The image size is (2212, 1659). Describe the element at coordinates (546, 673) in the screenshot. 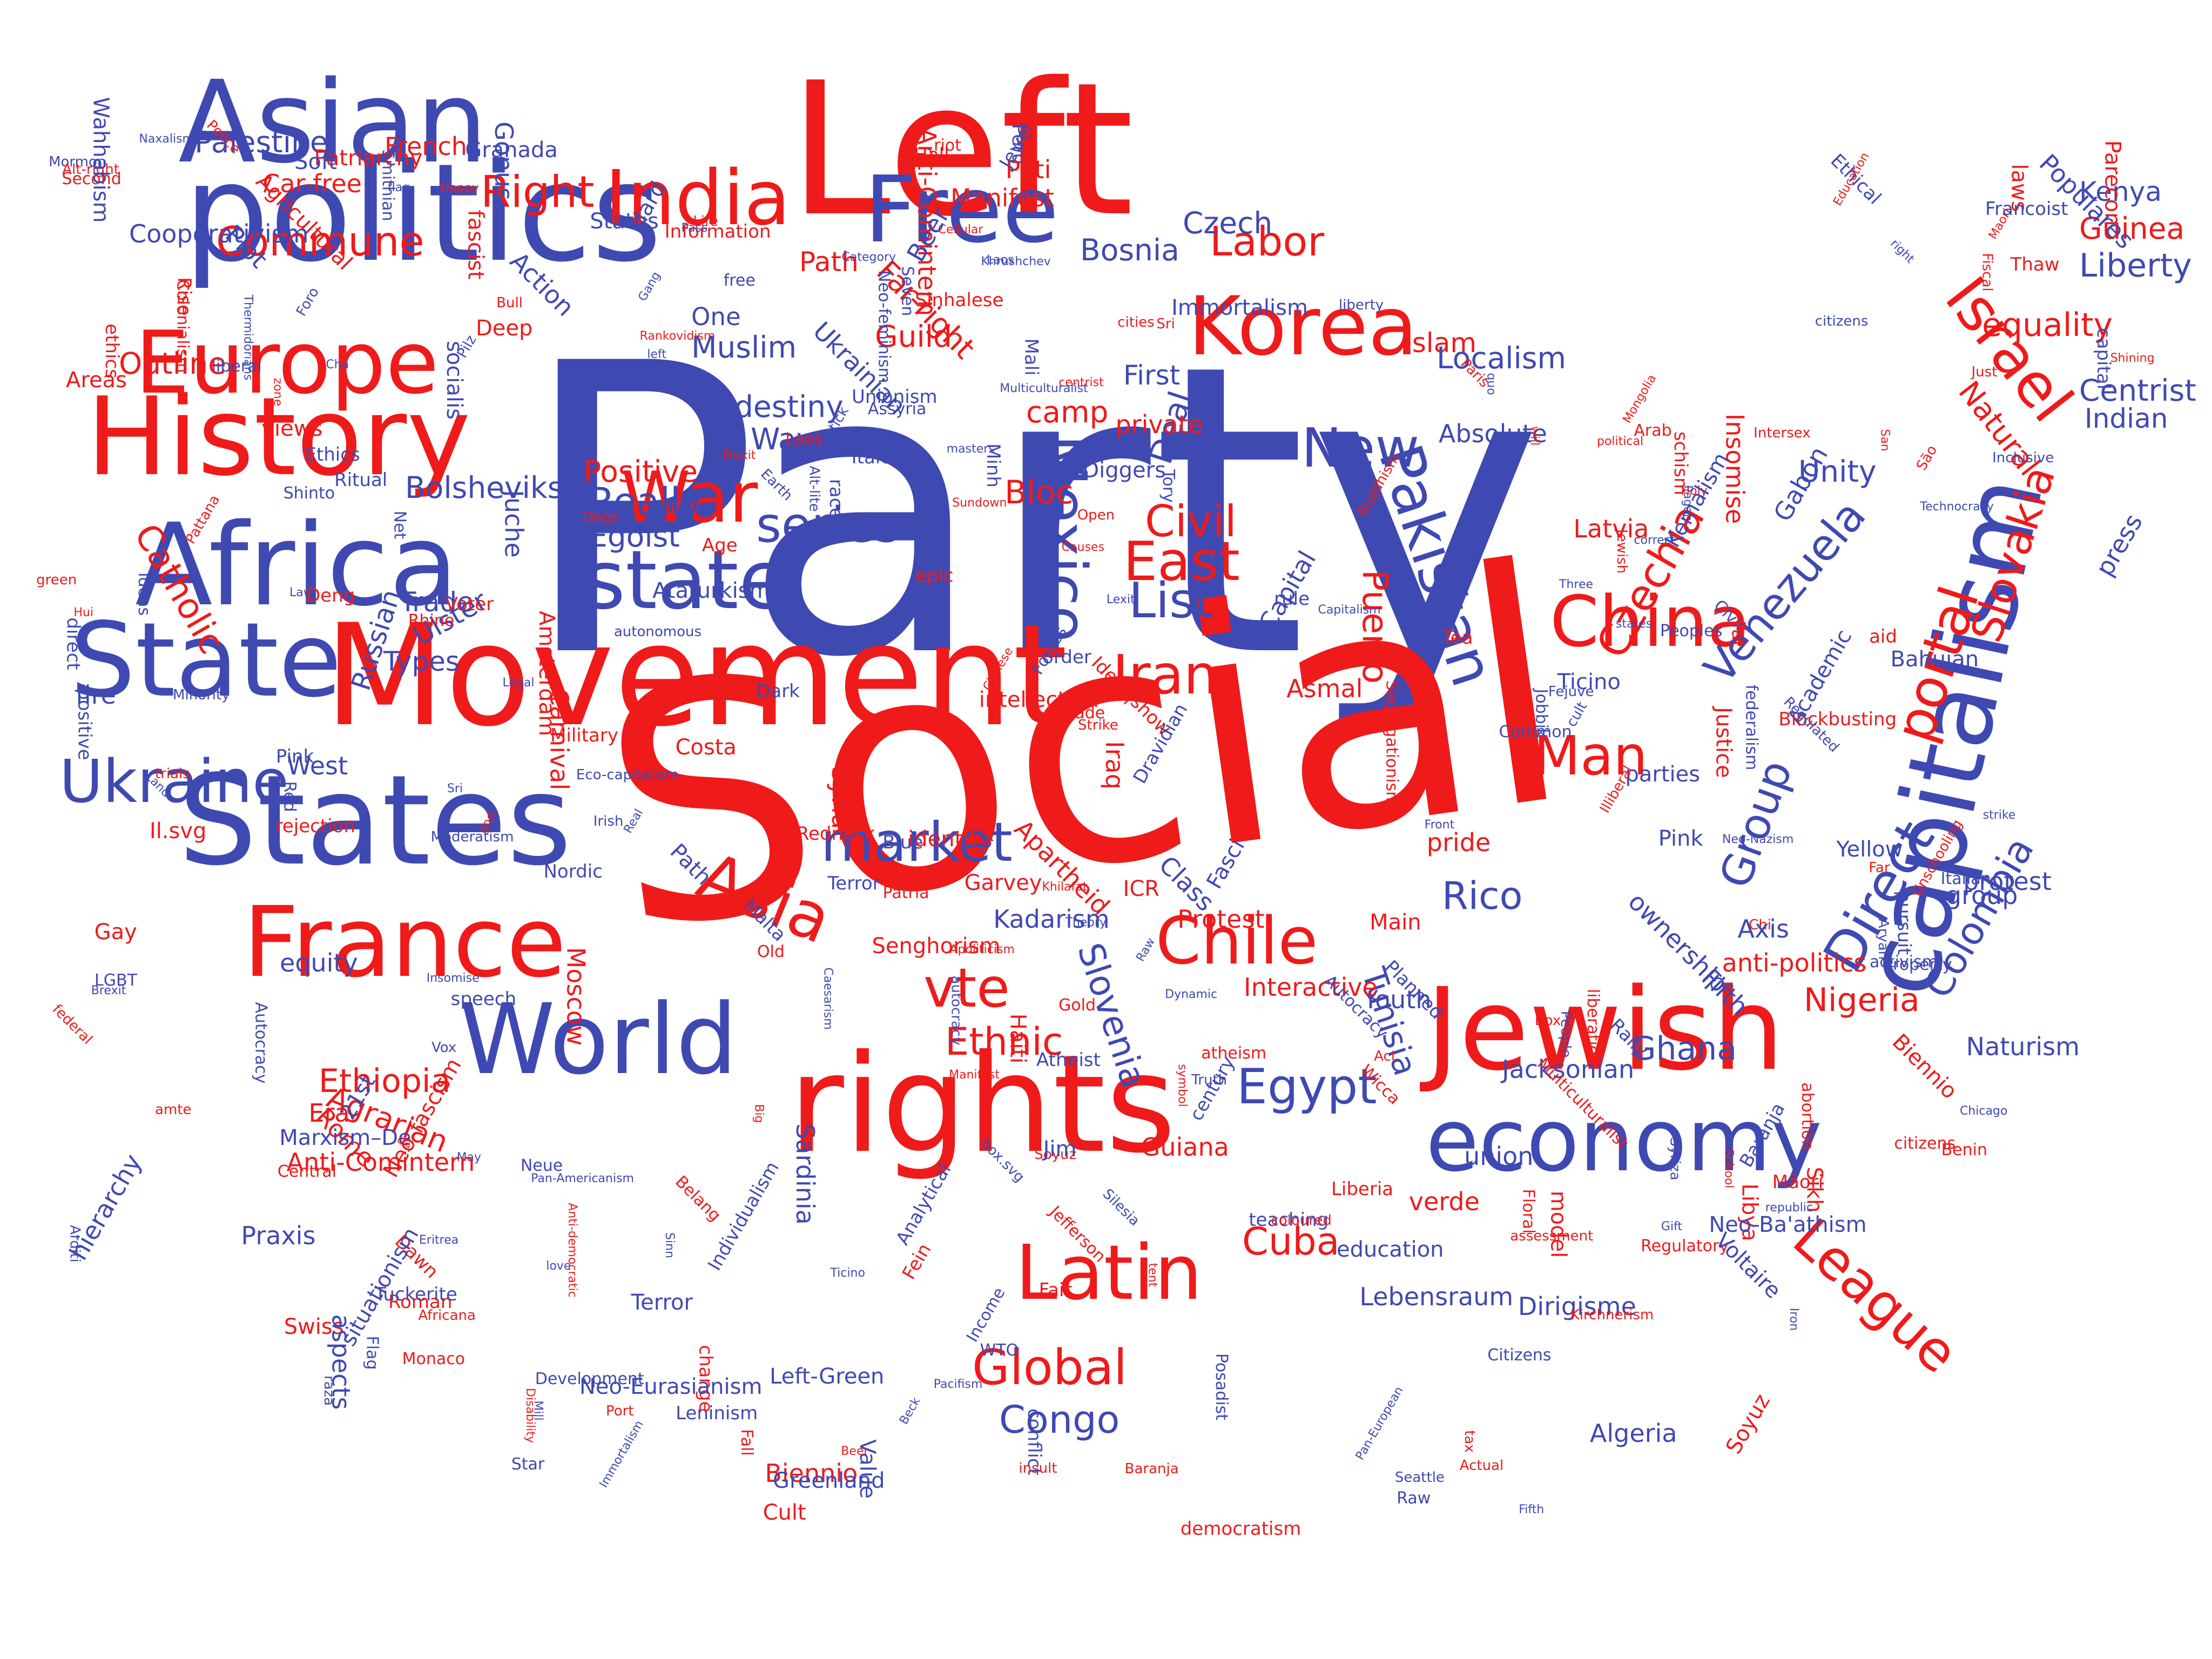

I see `cloud-word: Amsterdam` at that location.